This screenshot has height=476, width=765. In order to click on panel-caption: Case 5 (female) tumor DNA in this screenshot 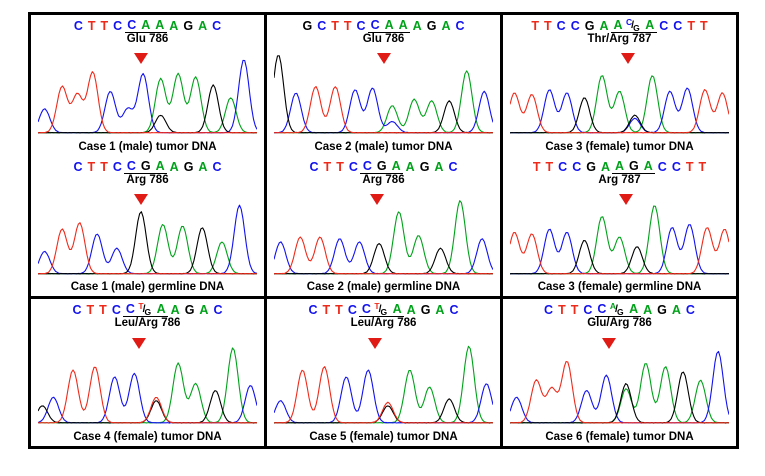, I will do `click(383, 437)`.